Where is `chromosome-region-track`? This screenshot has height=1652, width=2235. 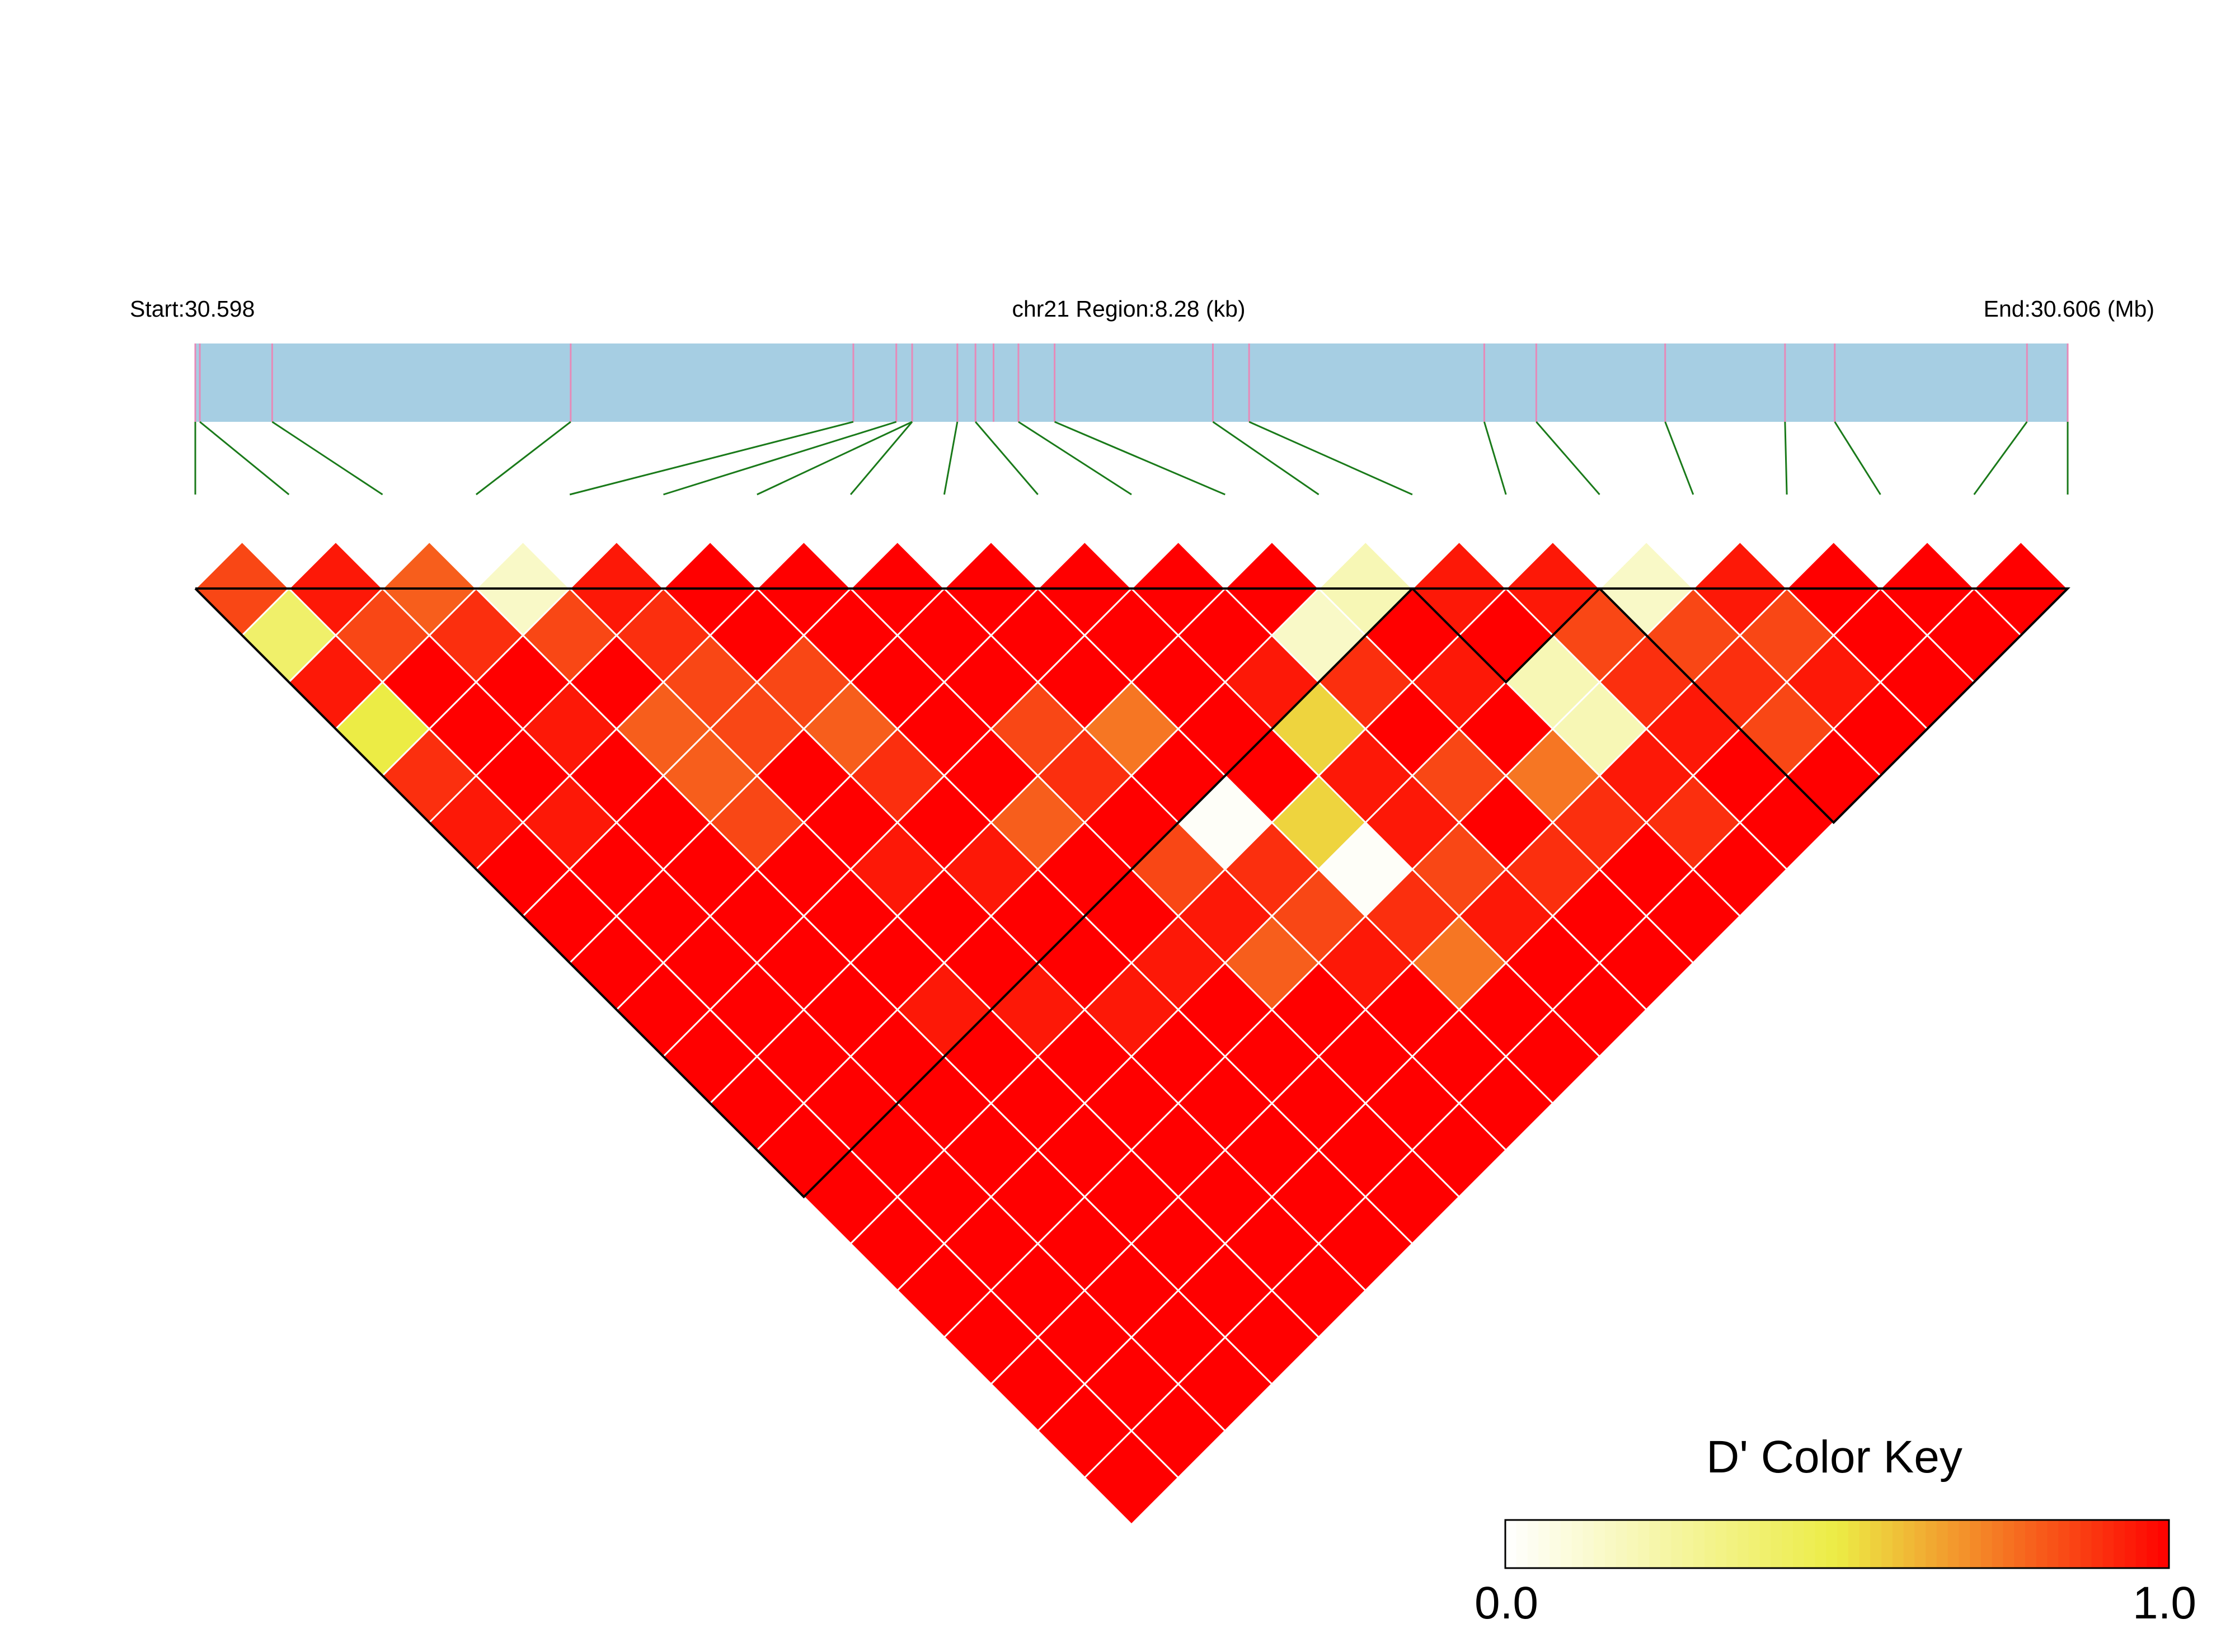
chromosome-region-track is located at coordinates (1131, 383).